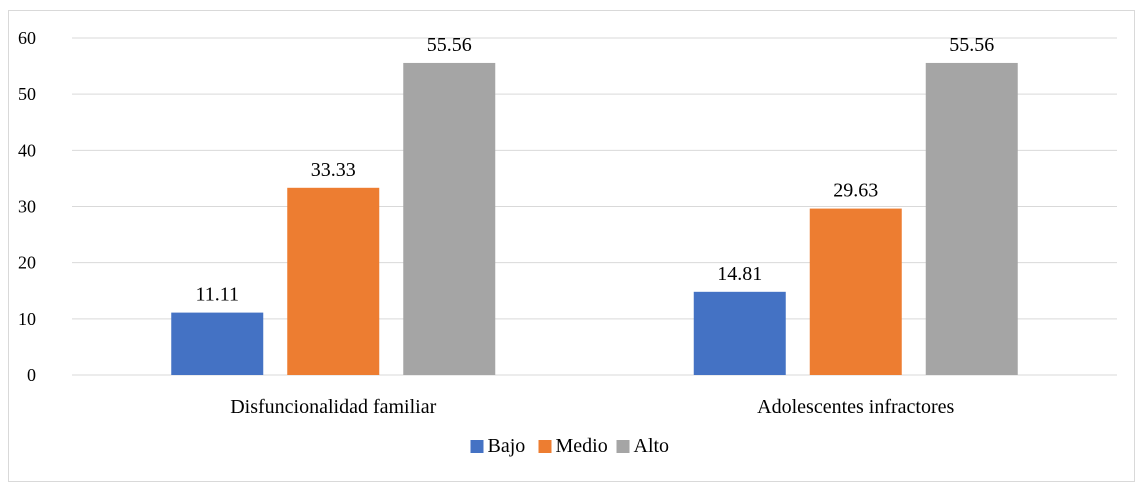 The height and width of the screenshot is (485, 1144). I want to click on legend-label-medio: Medio, so click(582, 446).